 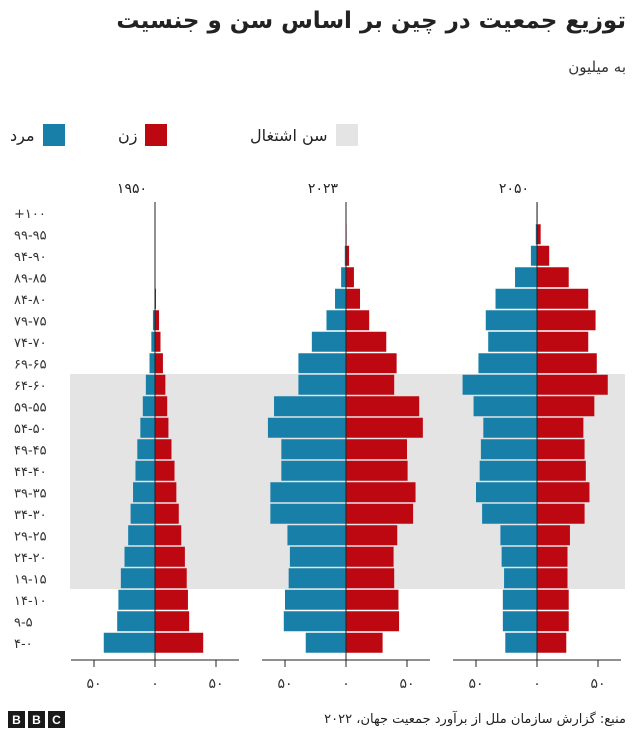 What do you see at coordinates (30, 472) in the screenshot?
I see `age-label: ۴۴-۴۰` at bounding box center [30, 472].